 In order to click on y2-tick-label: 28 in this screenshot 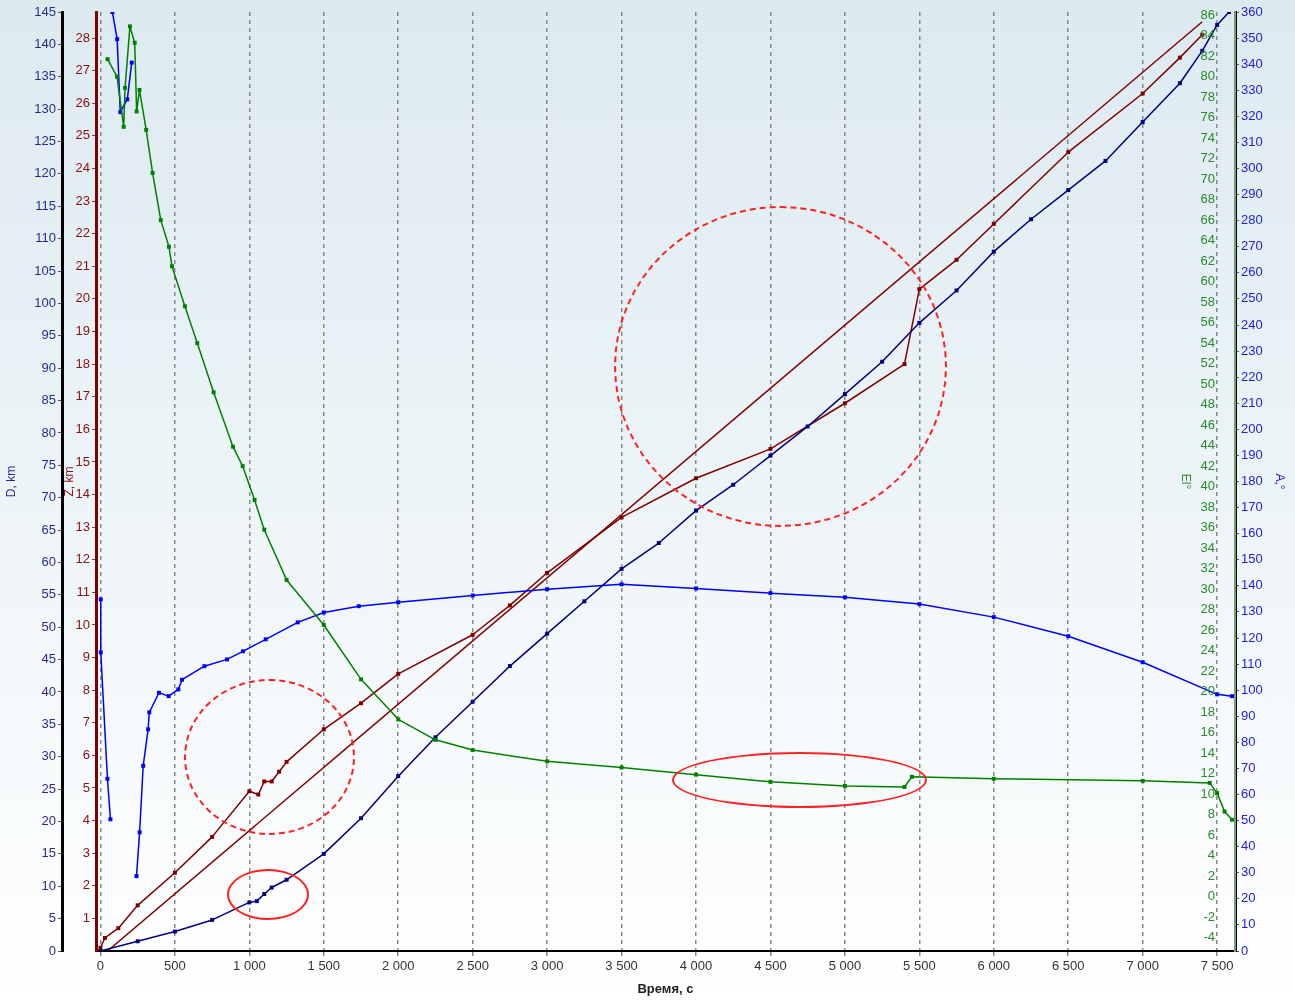, I will do `click(82, 37)`.